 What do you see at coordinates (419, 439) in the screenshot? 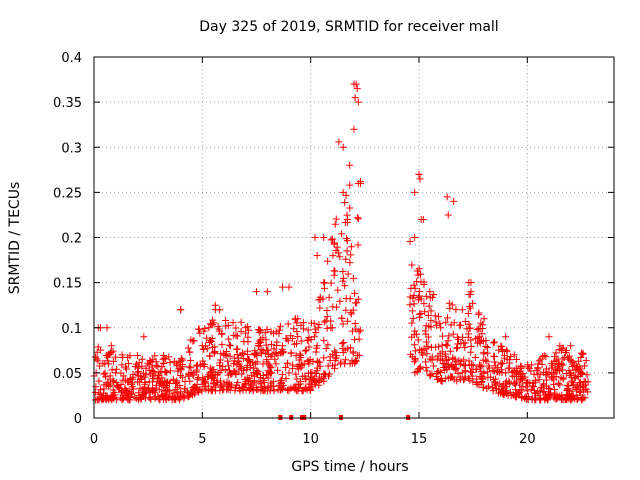
I see `x-tick-label: 15` at bounding box center [419, 439].